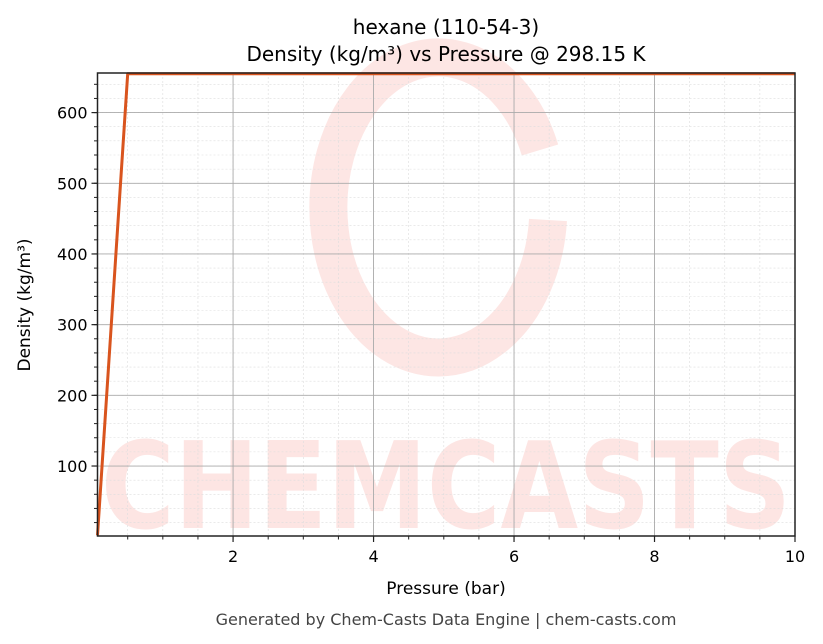 Image resolution: width=823 pixels, height=644 pixels. Describe the element at coordinates (514, 556) in the screenshot. I see `x-tick-label: 6` at that location.